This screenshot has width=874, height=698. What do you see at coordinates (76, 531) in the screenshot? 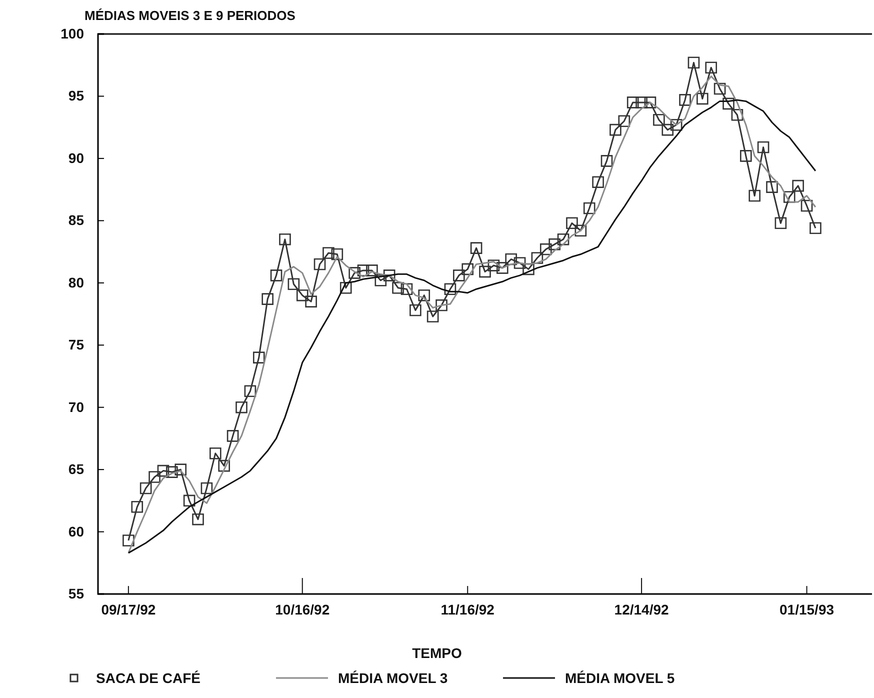
I see `y-tick-label: 60` at bounding box center [76, 531].